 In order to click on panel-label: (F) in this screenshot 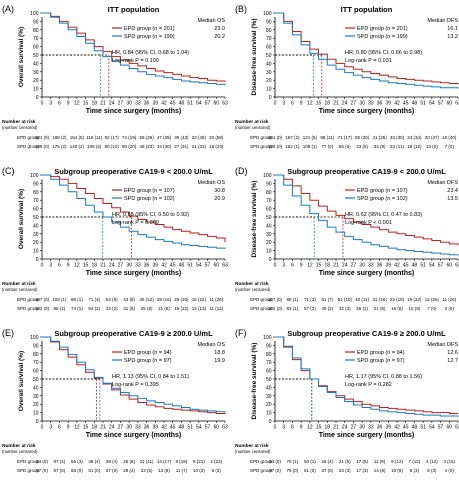, I will do `click(241, 333)`.